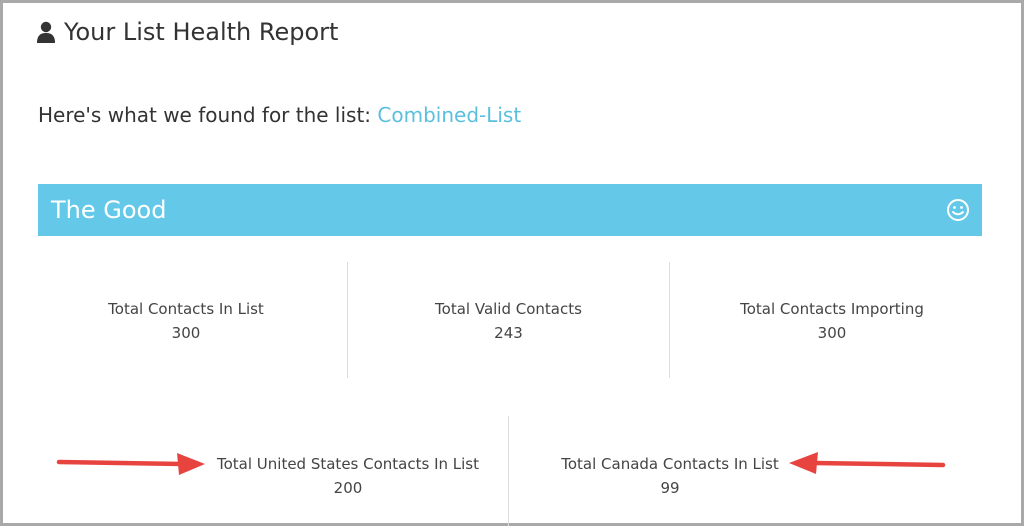  Describe the element at coordinates (201, 32) in the screenshot. I see `page-title-text: Your List Health Report` at that location.